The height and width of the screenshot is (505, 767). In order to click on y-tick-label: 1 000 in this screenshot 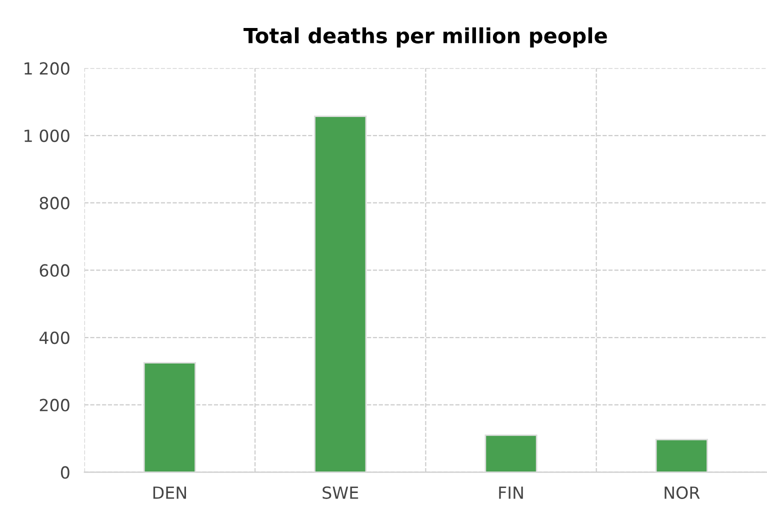, I will do `click(47, 135)`.